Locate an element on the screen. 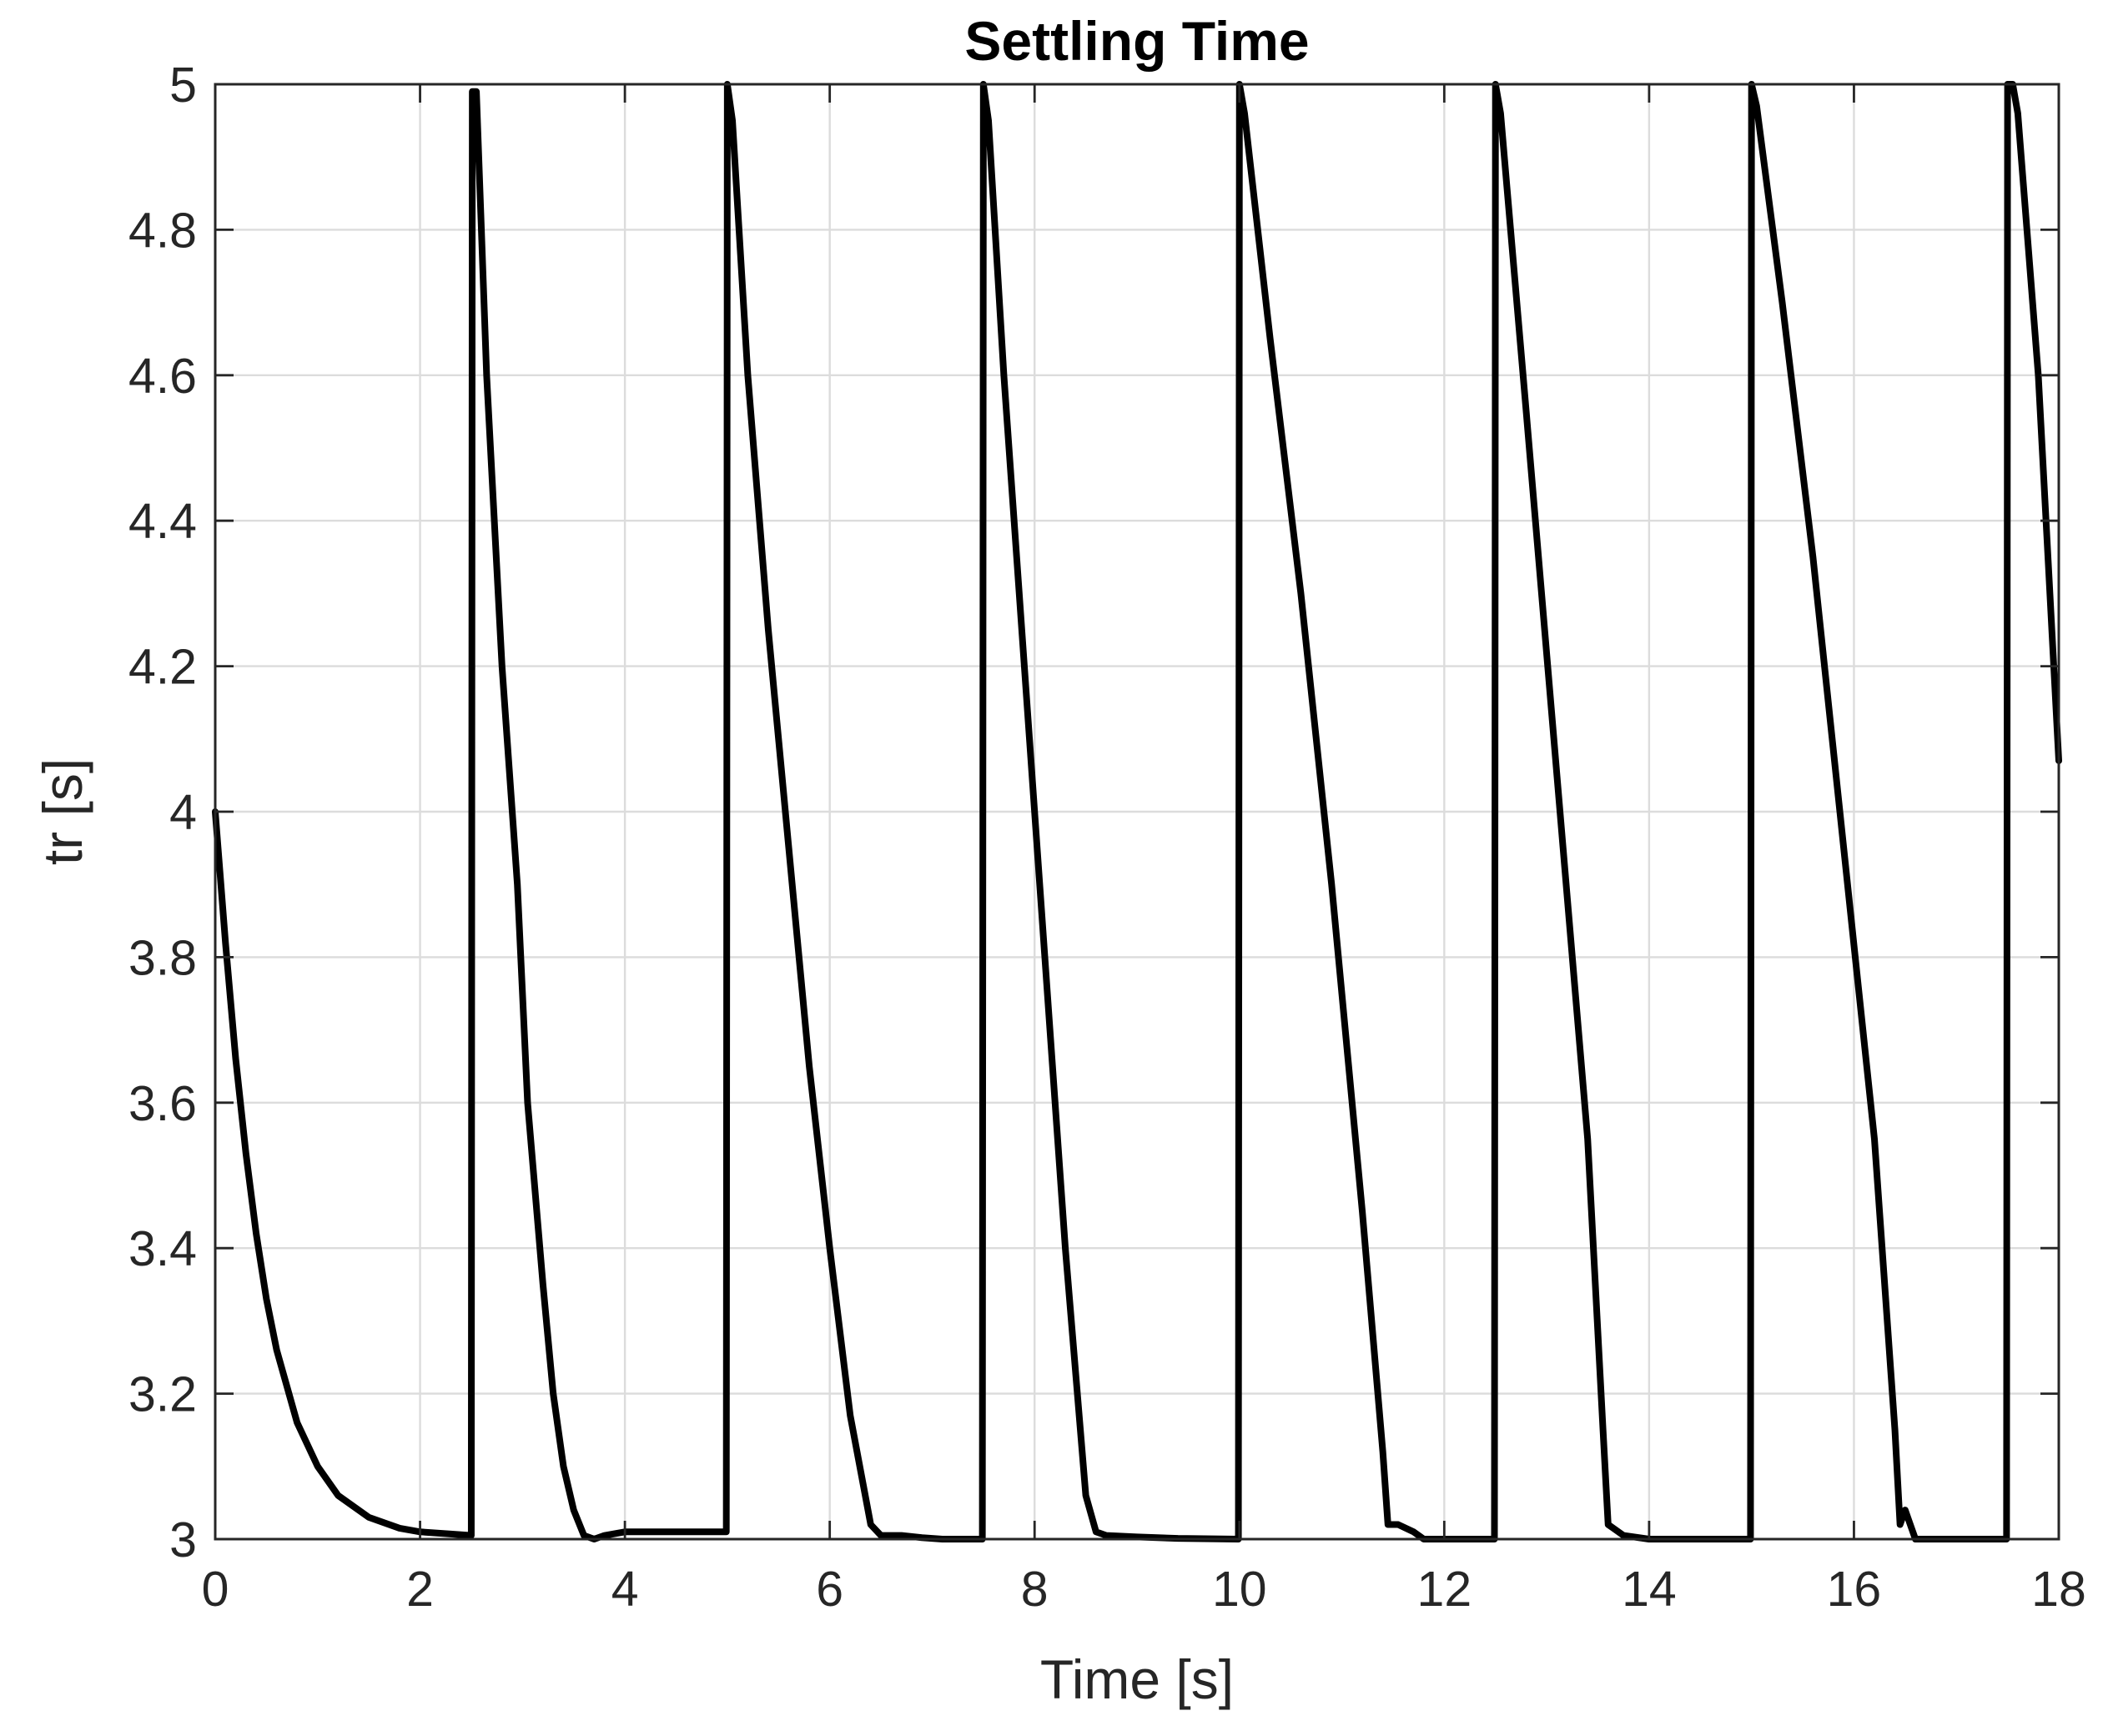  y-tick-label: 3.2 is located at coordinates (162, 1394).